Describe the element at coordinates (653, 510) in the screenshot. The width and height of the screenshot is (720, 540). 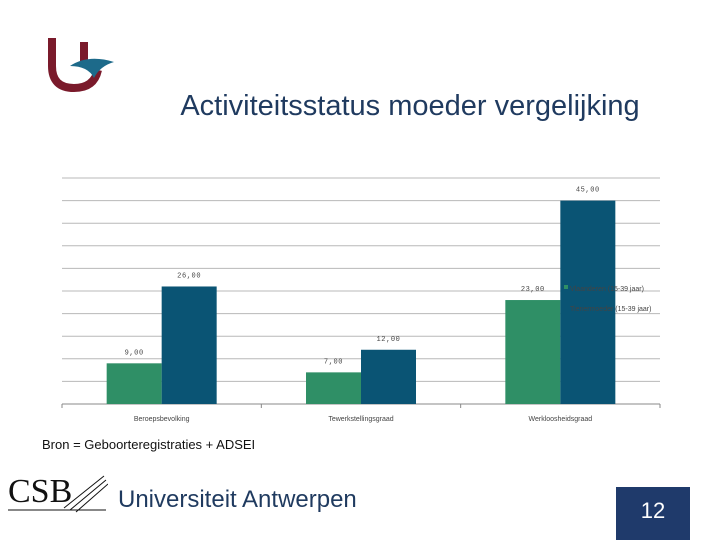
I see `page-number: 12` at that location.